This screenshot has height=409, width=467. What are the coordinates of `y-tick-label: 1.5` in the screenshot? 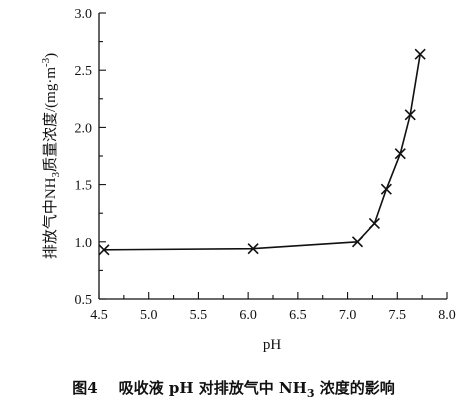 It's located at (84, 186).